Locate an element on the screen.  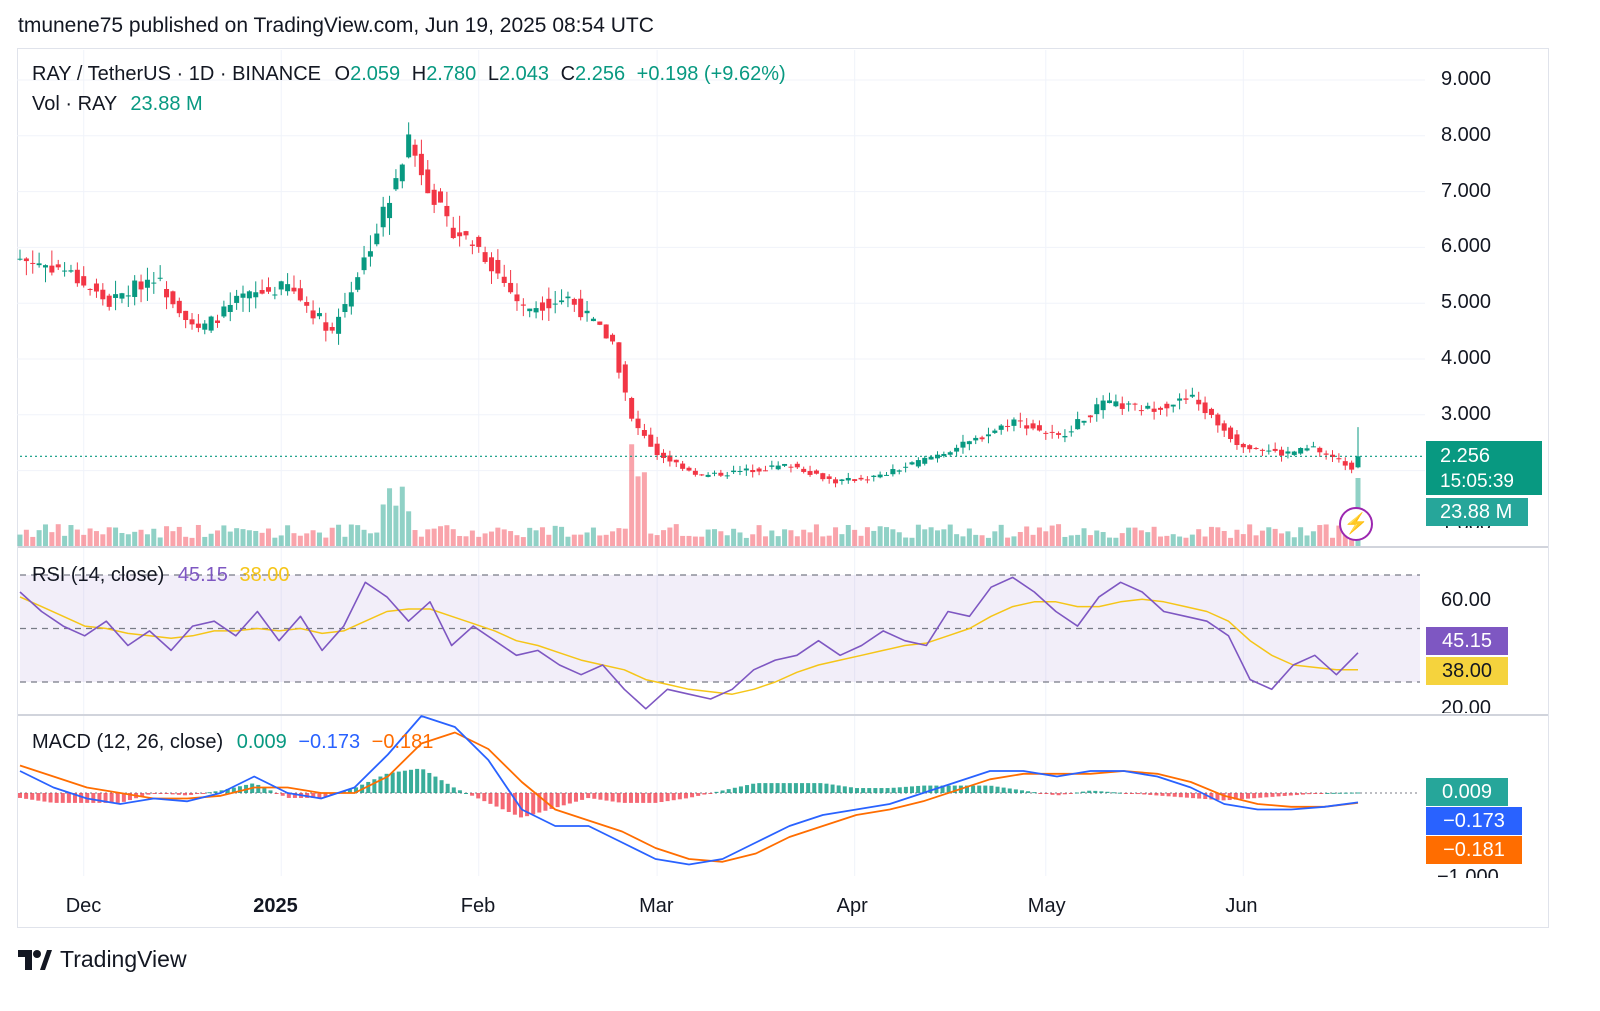
close-value: 2.256 is located at coordinates (600, 74).